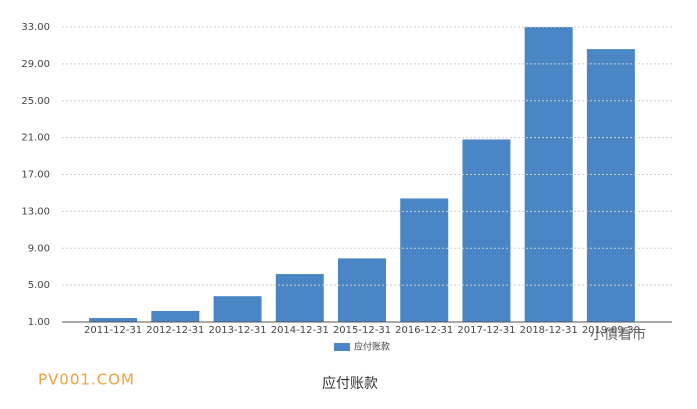 This screenshot has width=697, height=409. What do you see at coordinates (342, 347) in the screenshot?
I see `legend-swatch` at bounding box center [342, 347].